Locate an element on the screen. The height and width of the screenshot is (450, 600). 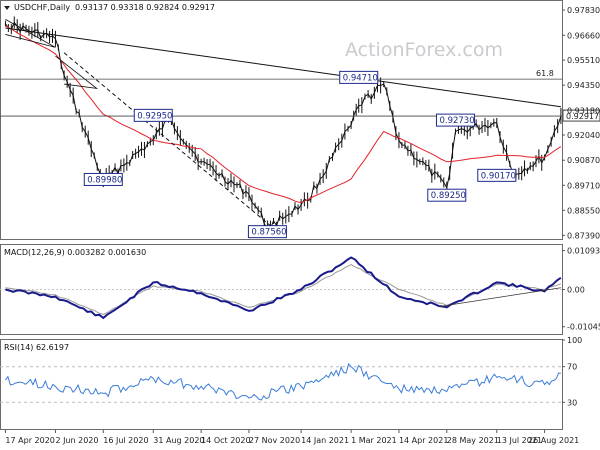
price-y-tick-label: 0.93180 is located at coordinates (583, 110).